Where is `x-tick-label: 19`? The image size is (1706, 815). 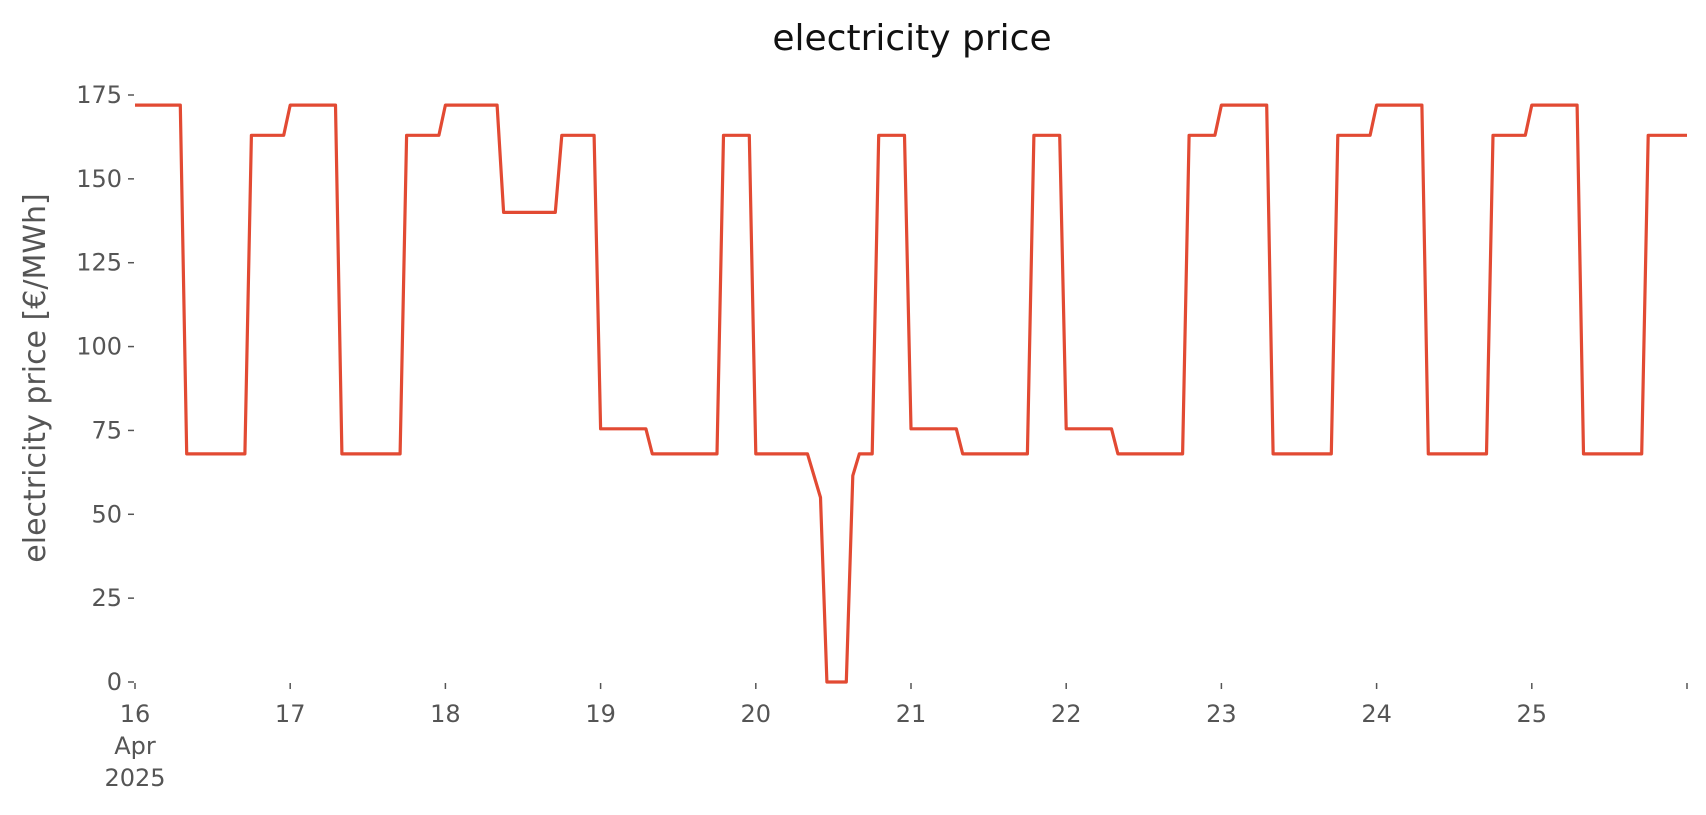
x-tick-label: 19 is located at coordinates (600, 714).